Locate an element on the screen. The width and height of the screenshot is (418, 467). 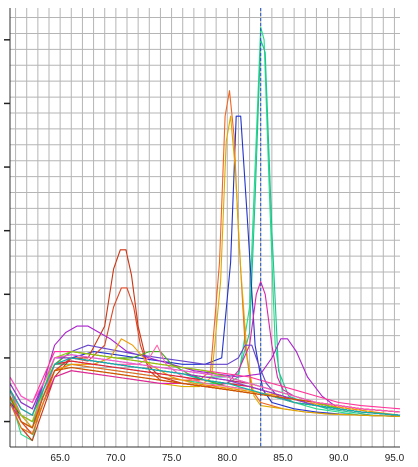
x-tick-label: 90.0 is located at coordinates (339, 458).